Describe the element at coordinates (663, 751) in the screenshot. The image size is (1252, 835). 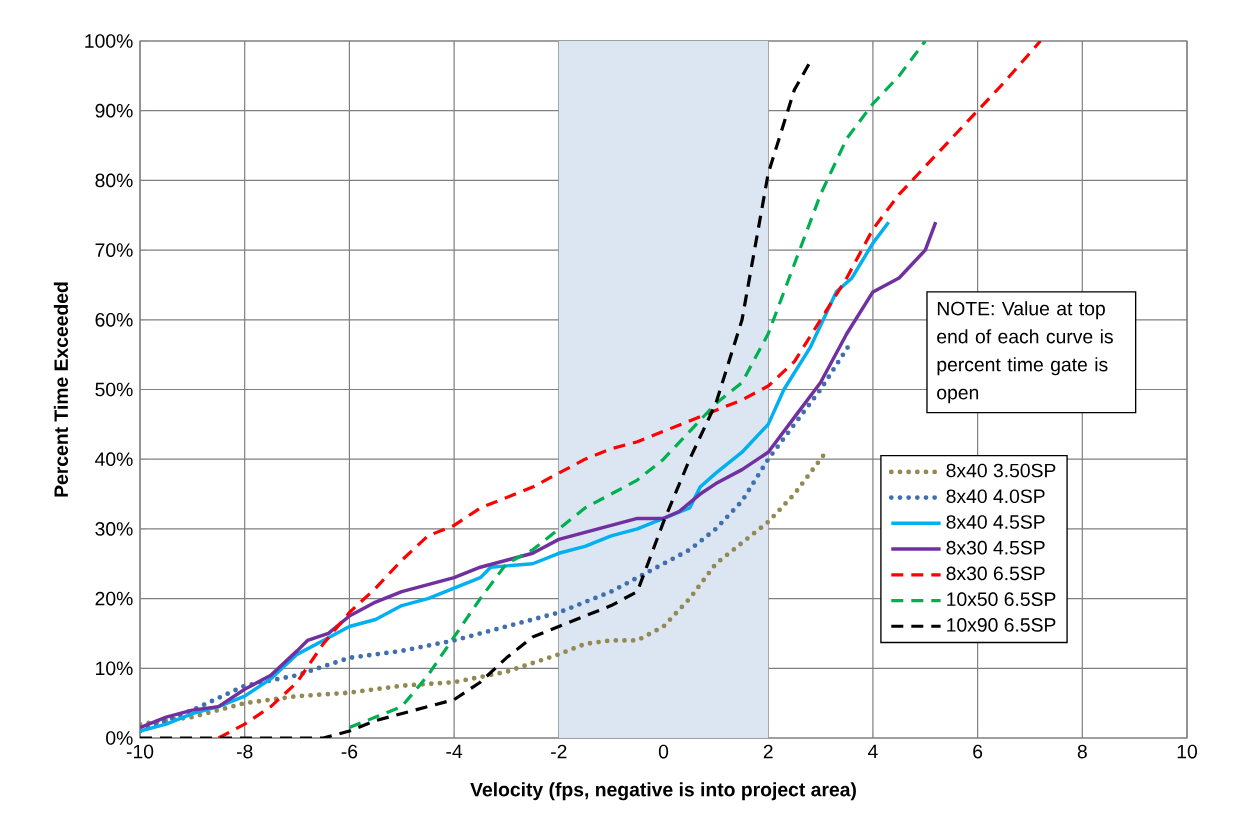
I see `x-tick-label: 0` at that location.